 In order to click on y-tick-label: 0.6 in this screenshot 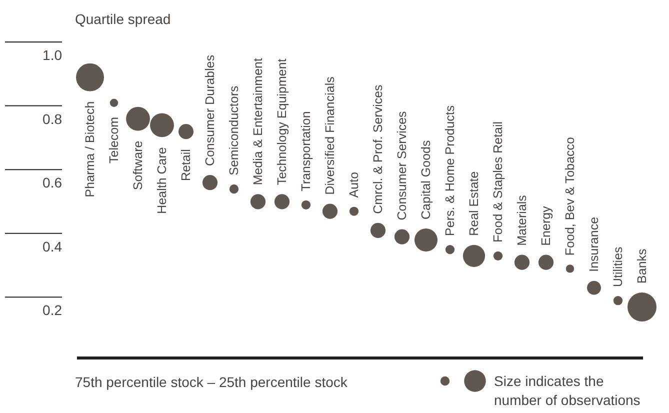, I will do `click(52, 182)`.